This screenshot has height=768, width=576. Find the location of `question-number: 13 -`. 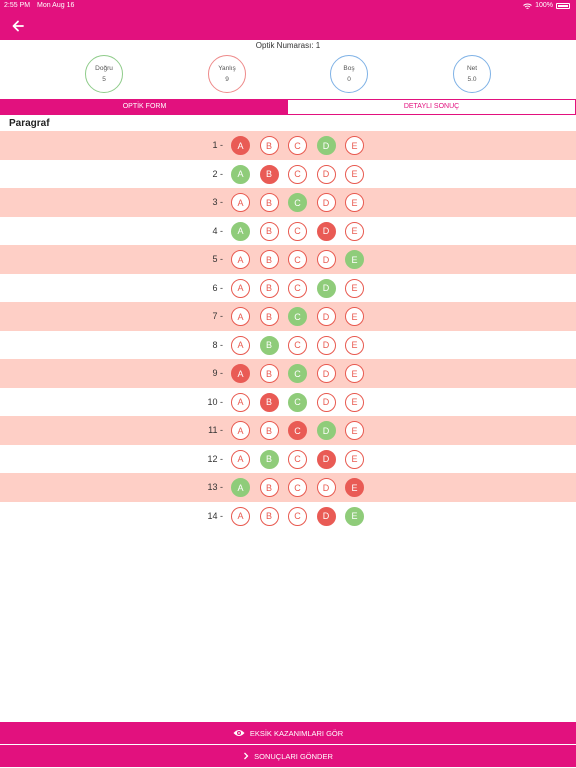

question-number: 13 - is located at coordinates (215, 487).